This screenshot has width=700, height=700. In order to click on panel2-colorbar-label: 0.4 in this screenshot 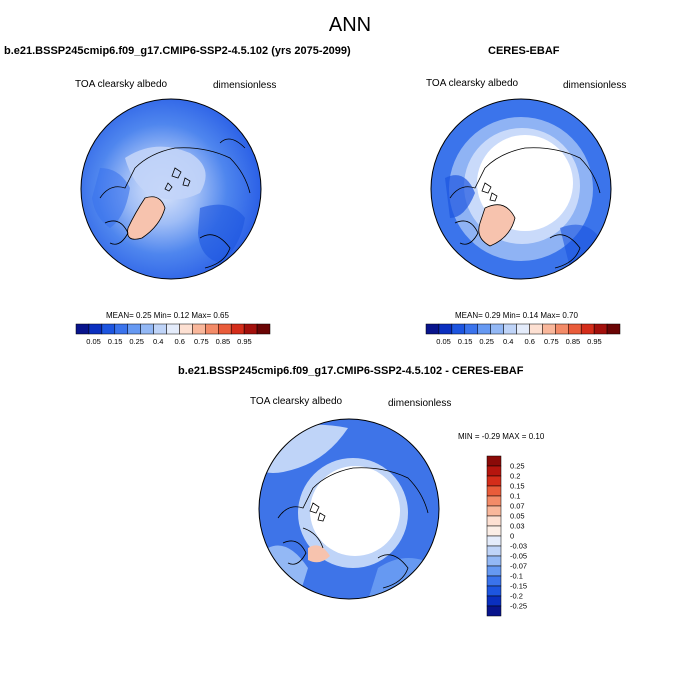, I will do `click(508, 341)`.